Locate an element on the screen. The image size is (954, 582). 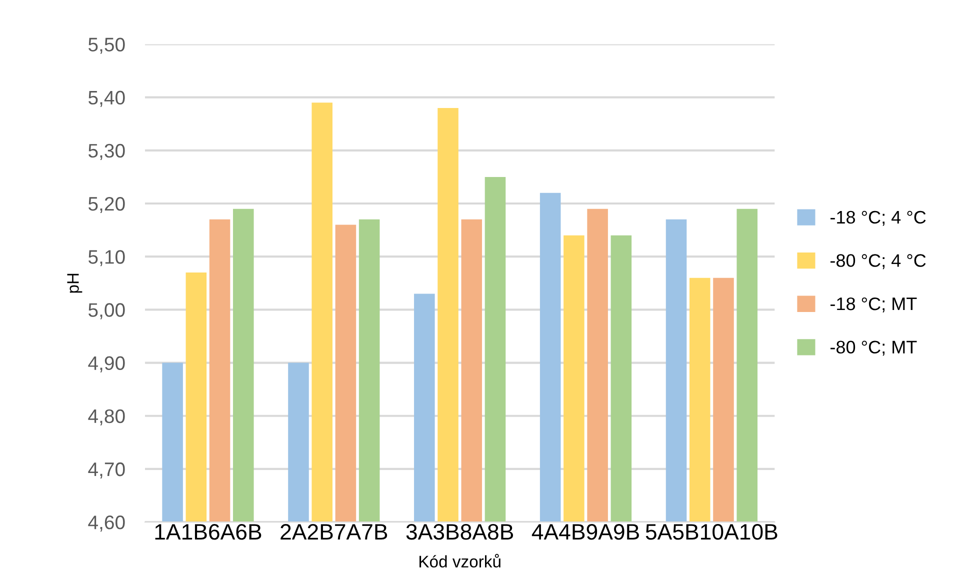
legend-label: -18 °C; 4 °C is located at coordinates (878, 218).